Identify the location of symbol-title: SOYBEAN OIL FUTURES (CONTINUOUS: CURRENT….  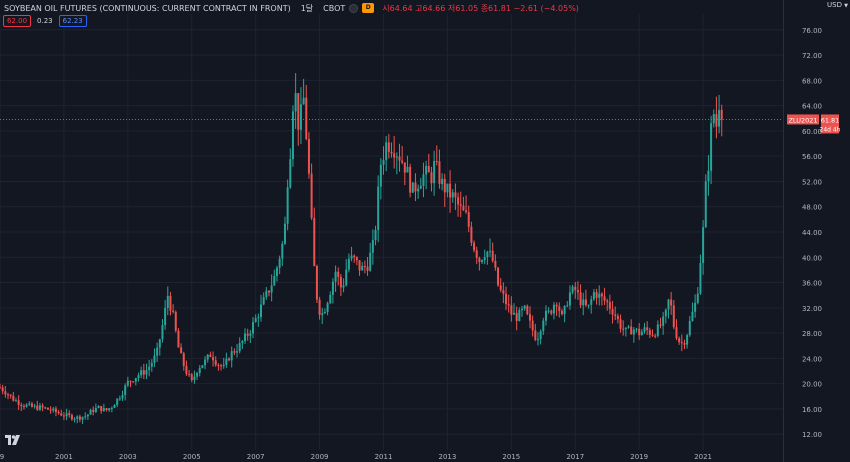
(147, 8).